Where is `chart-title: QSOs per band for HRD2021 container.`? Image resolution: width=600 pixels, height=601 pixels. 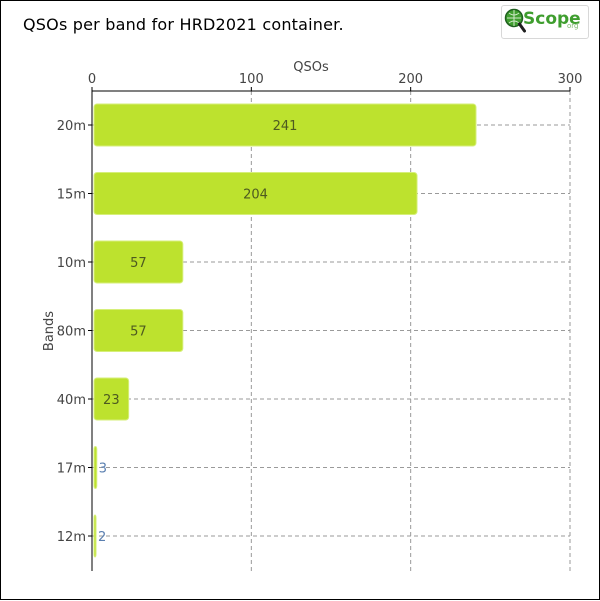 chart-title: QSOs per band for HRD2021 container. is located at coordinates (183, 24).